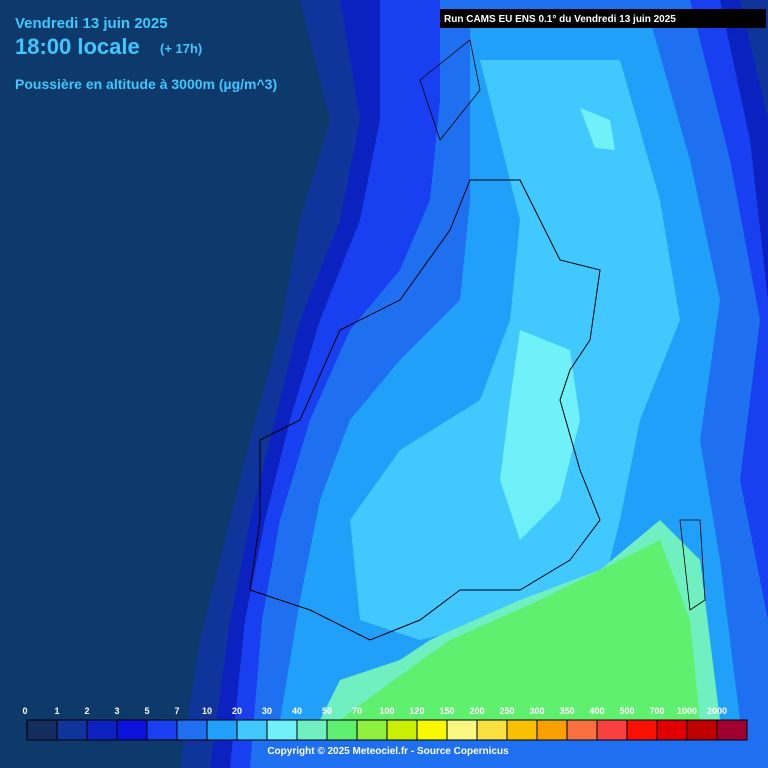 The image size is (768, 768). What do you see at coordinates (476, 711) in the screenshot?
I see `legend-label: 200` at bounding box center [476, 711].